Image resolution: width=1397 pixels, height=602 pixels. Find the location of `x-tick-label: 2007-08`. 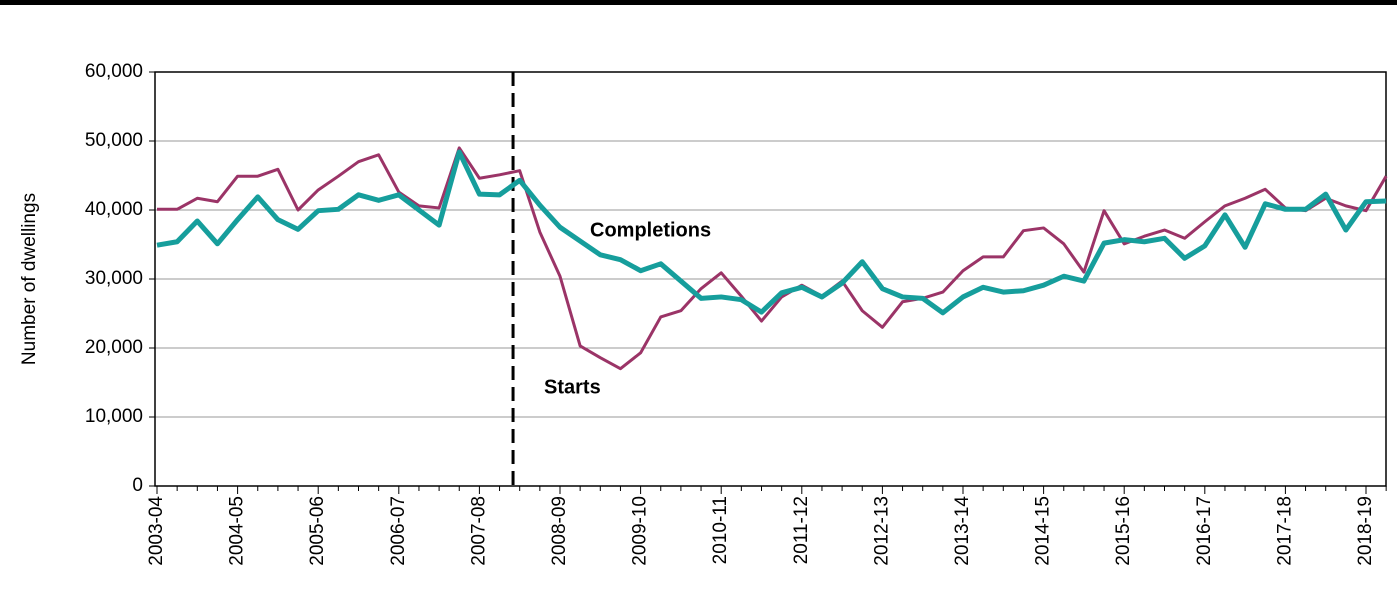

x-tick-label: 2007-08 is located at coordinates (478, 531).